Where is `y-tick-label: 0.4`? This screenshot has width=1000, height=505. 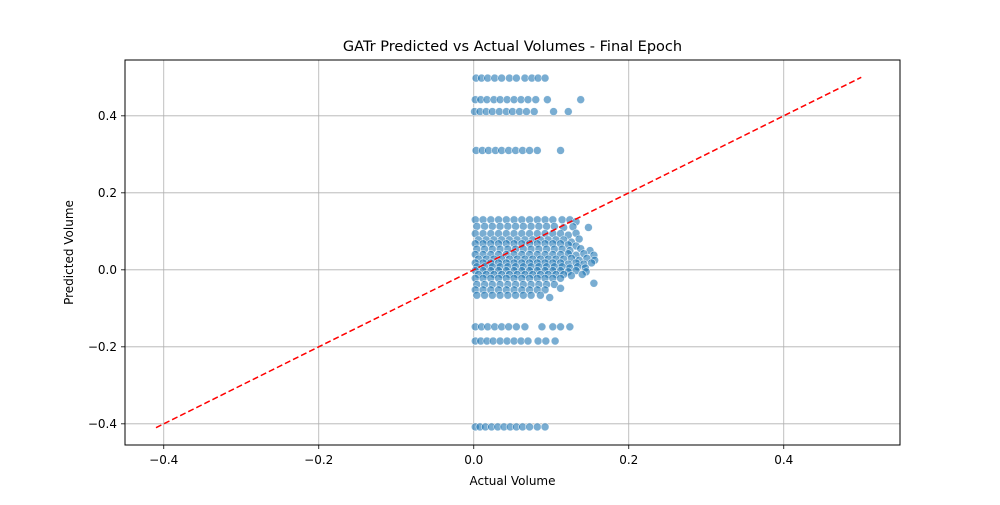
y-tick-label: 0.4 is located at coordinates (107, 116).